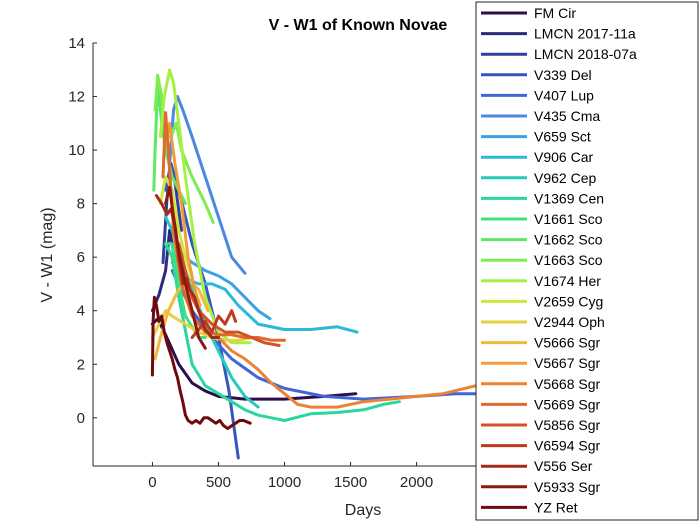  I want to click on legend-label: V906 Car, so click(563, 157).